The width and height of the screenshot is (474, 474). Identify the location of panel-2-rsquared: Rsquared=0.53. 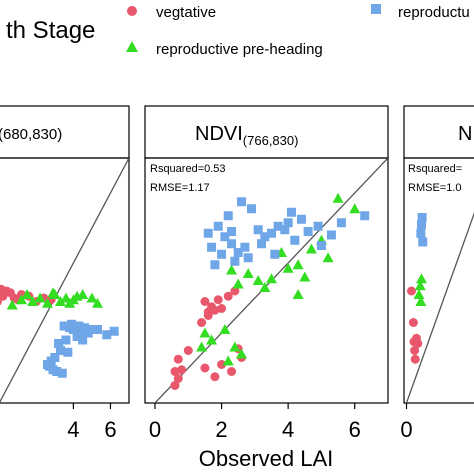
(188, 169).